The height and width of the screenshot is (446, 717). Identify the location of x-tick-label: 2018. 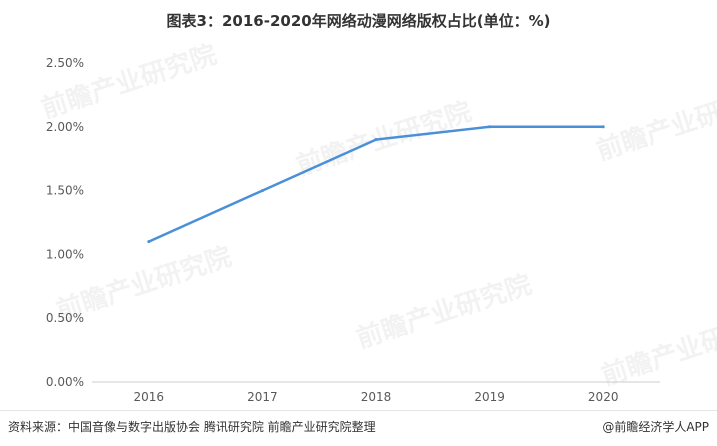
(376, 397).